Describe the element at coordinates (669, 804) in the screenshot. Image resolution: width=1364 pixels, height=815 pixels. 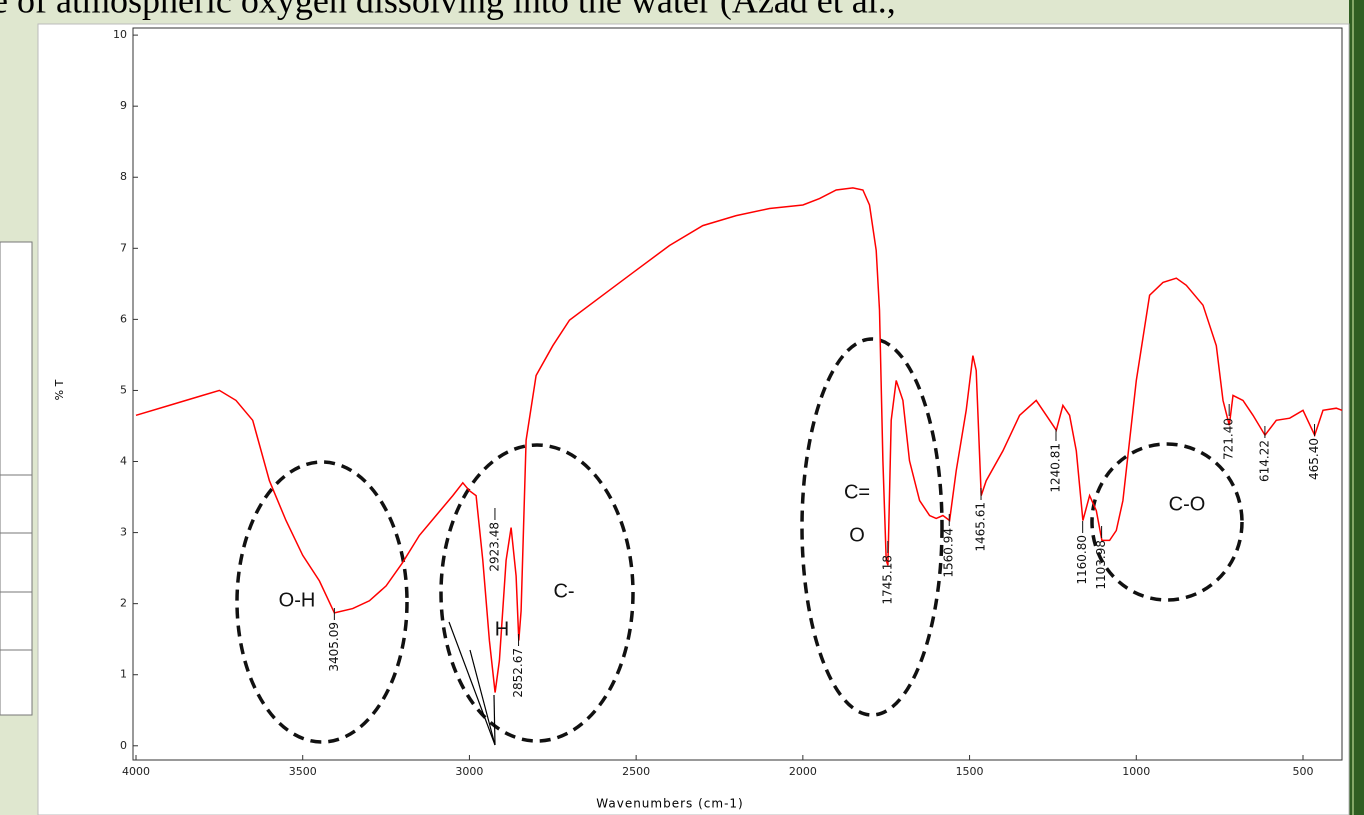
I see `x-axis-label: Wavenumbers (cm-1)` at that location.